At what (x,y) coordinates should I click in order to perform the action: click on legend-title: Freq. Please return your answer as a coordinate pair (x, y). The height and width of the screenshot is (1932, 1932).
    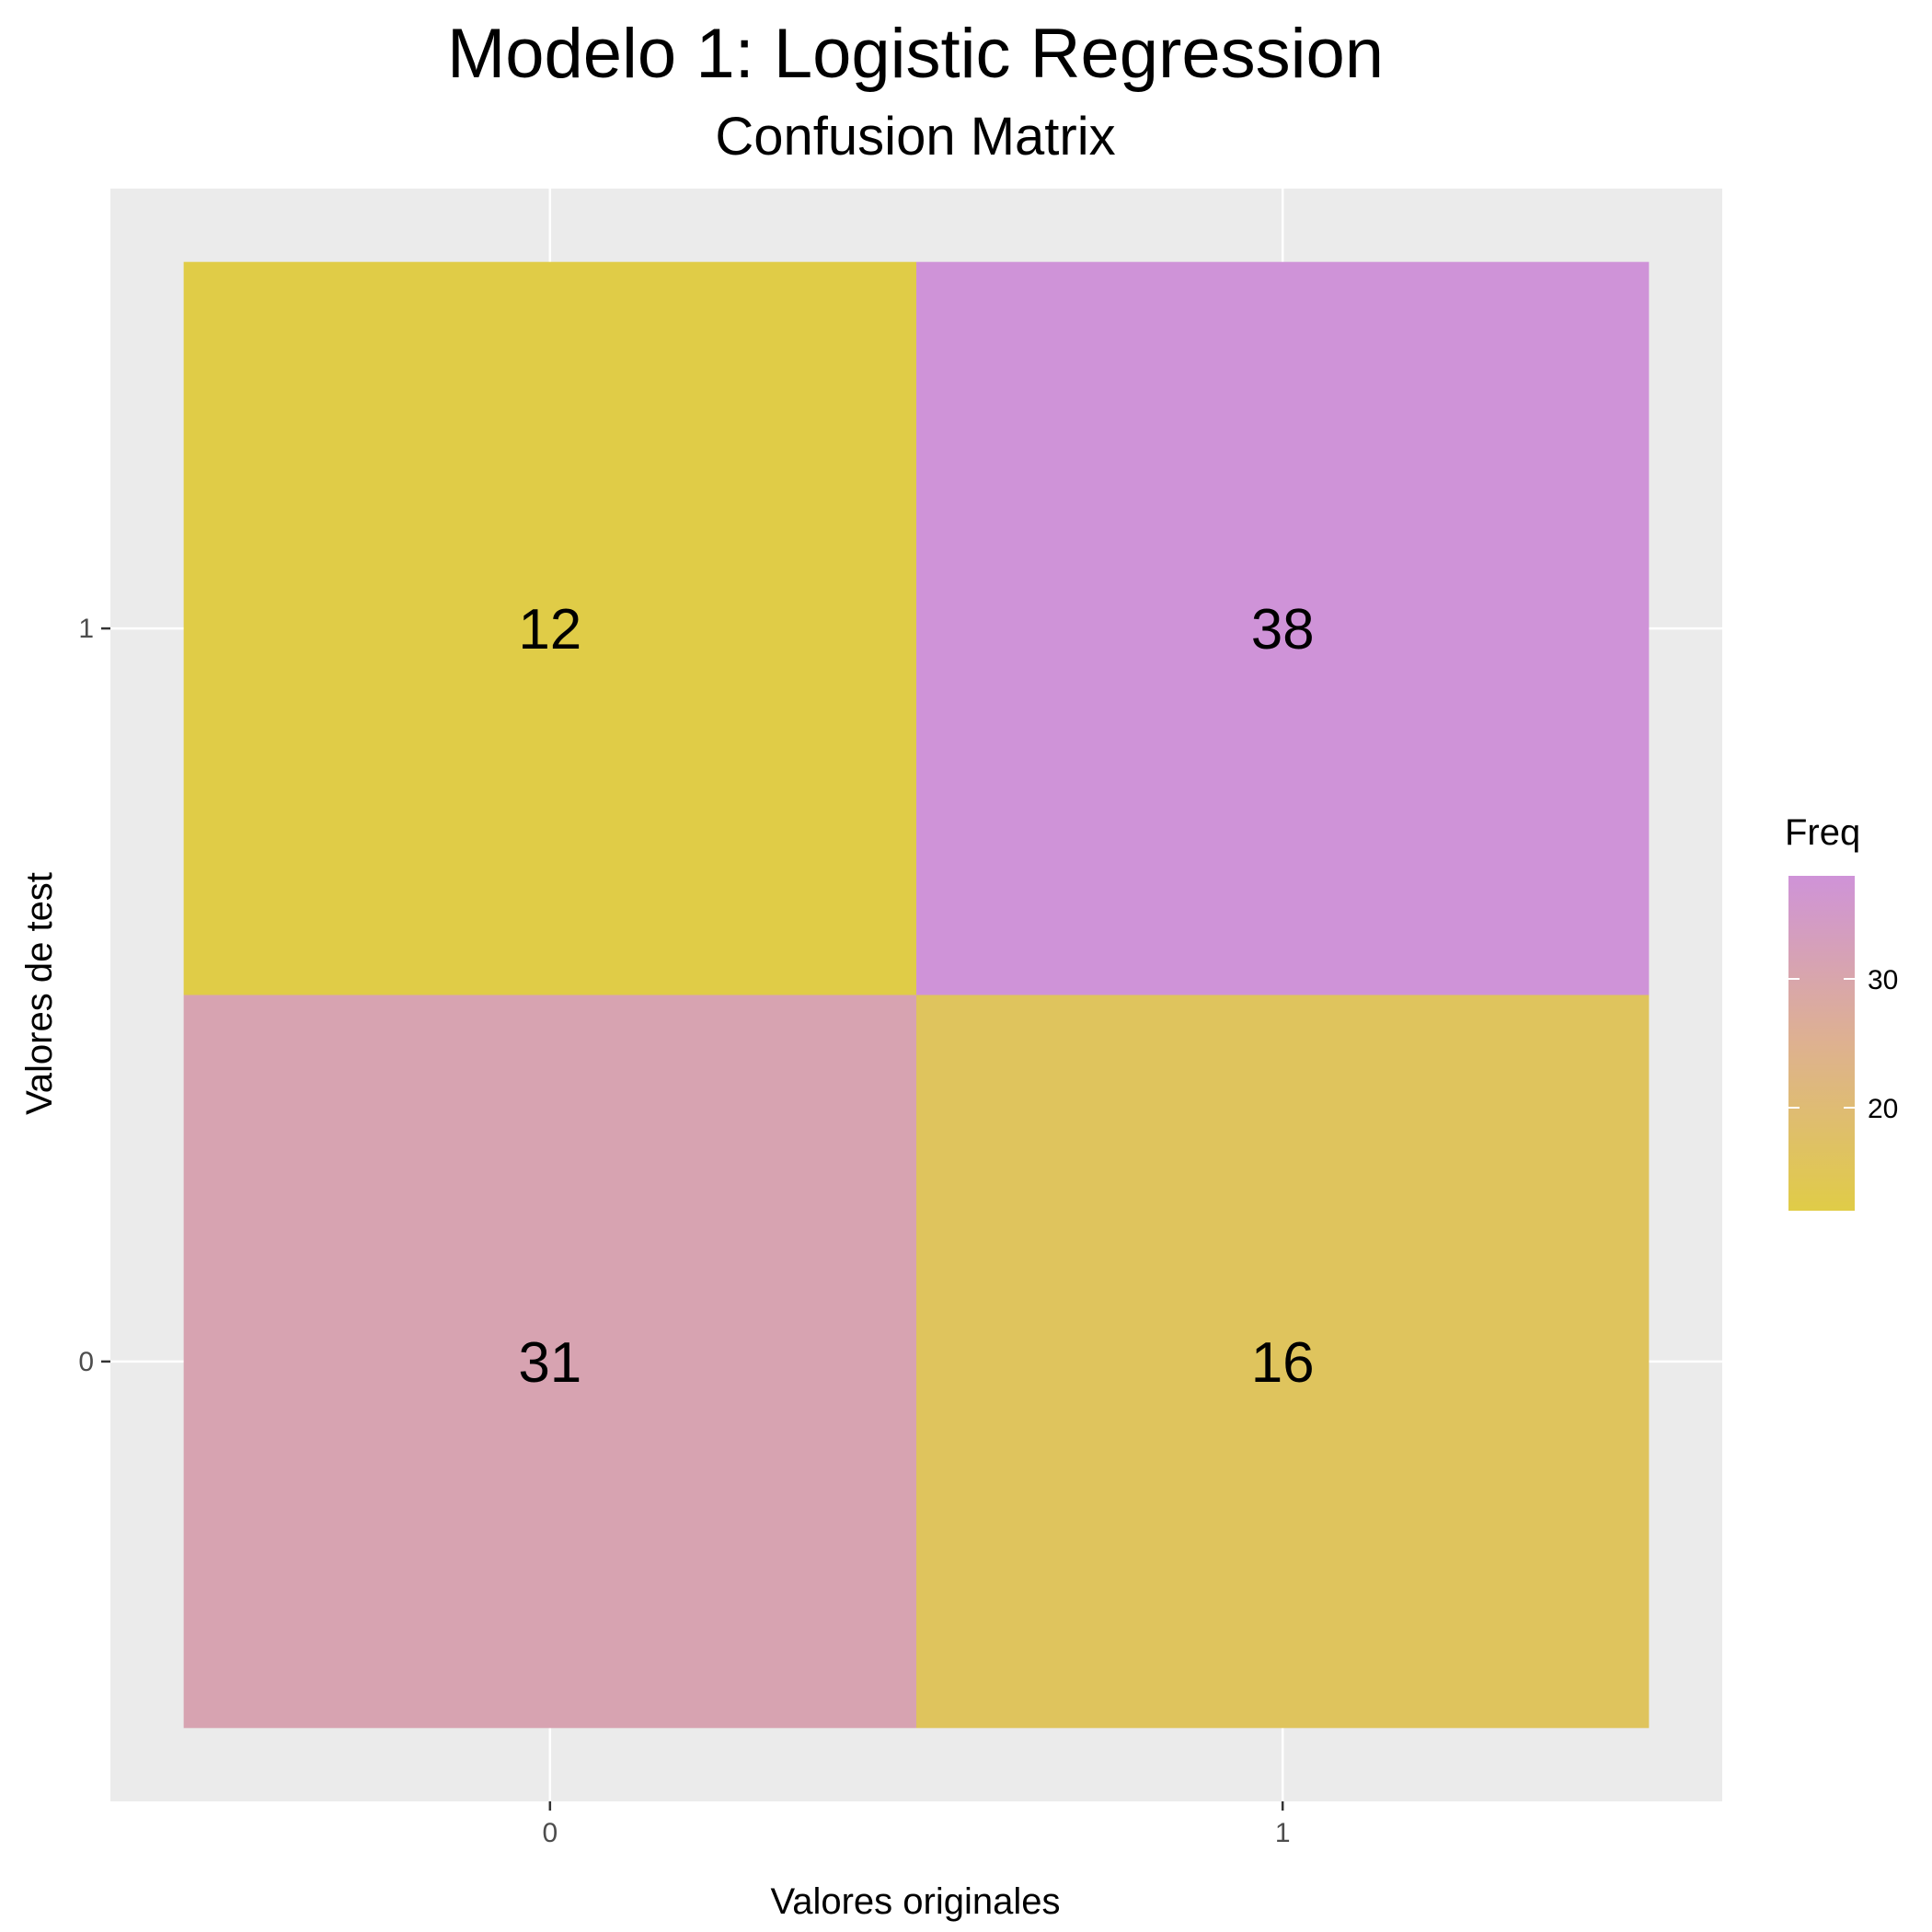
    Looking at the image, I should click on (1822, 832).